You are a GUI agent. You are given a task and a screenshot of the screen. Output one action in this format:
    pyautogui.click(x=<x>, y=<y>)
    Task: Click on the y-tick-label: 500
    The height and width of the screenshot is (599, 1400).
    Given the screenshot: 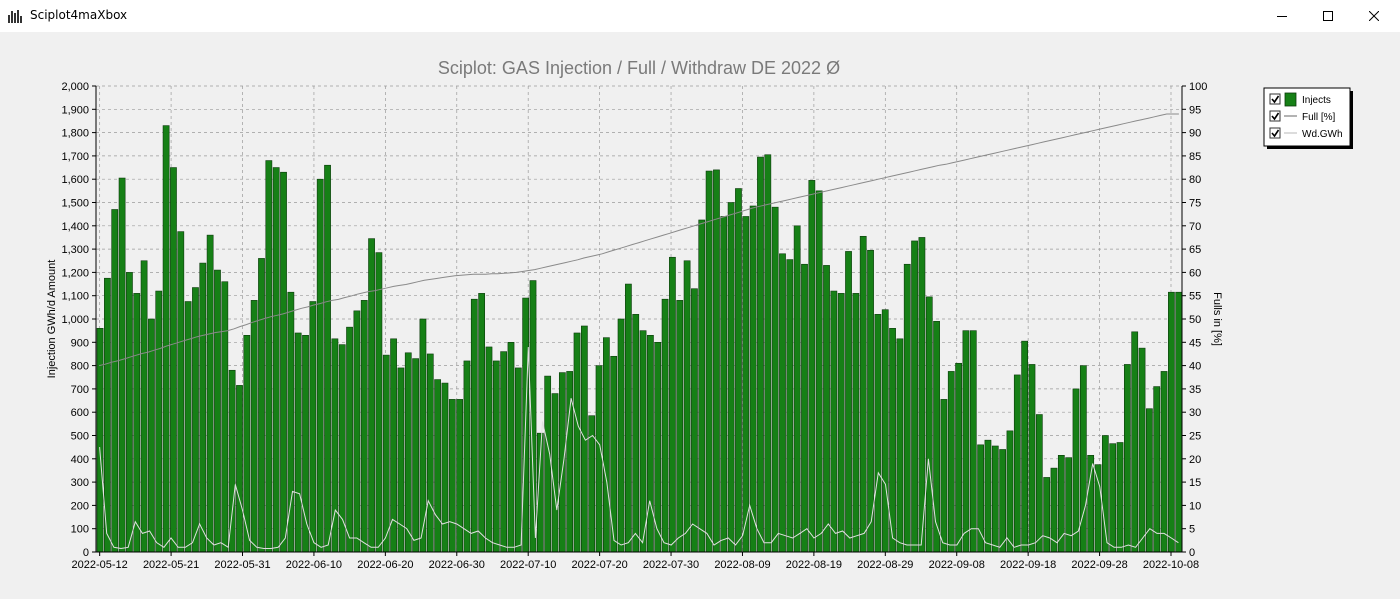 What is the action you would take?
    pyautogui.click(x=80, y=437)
    